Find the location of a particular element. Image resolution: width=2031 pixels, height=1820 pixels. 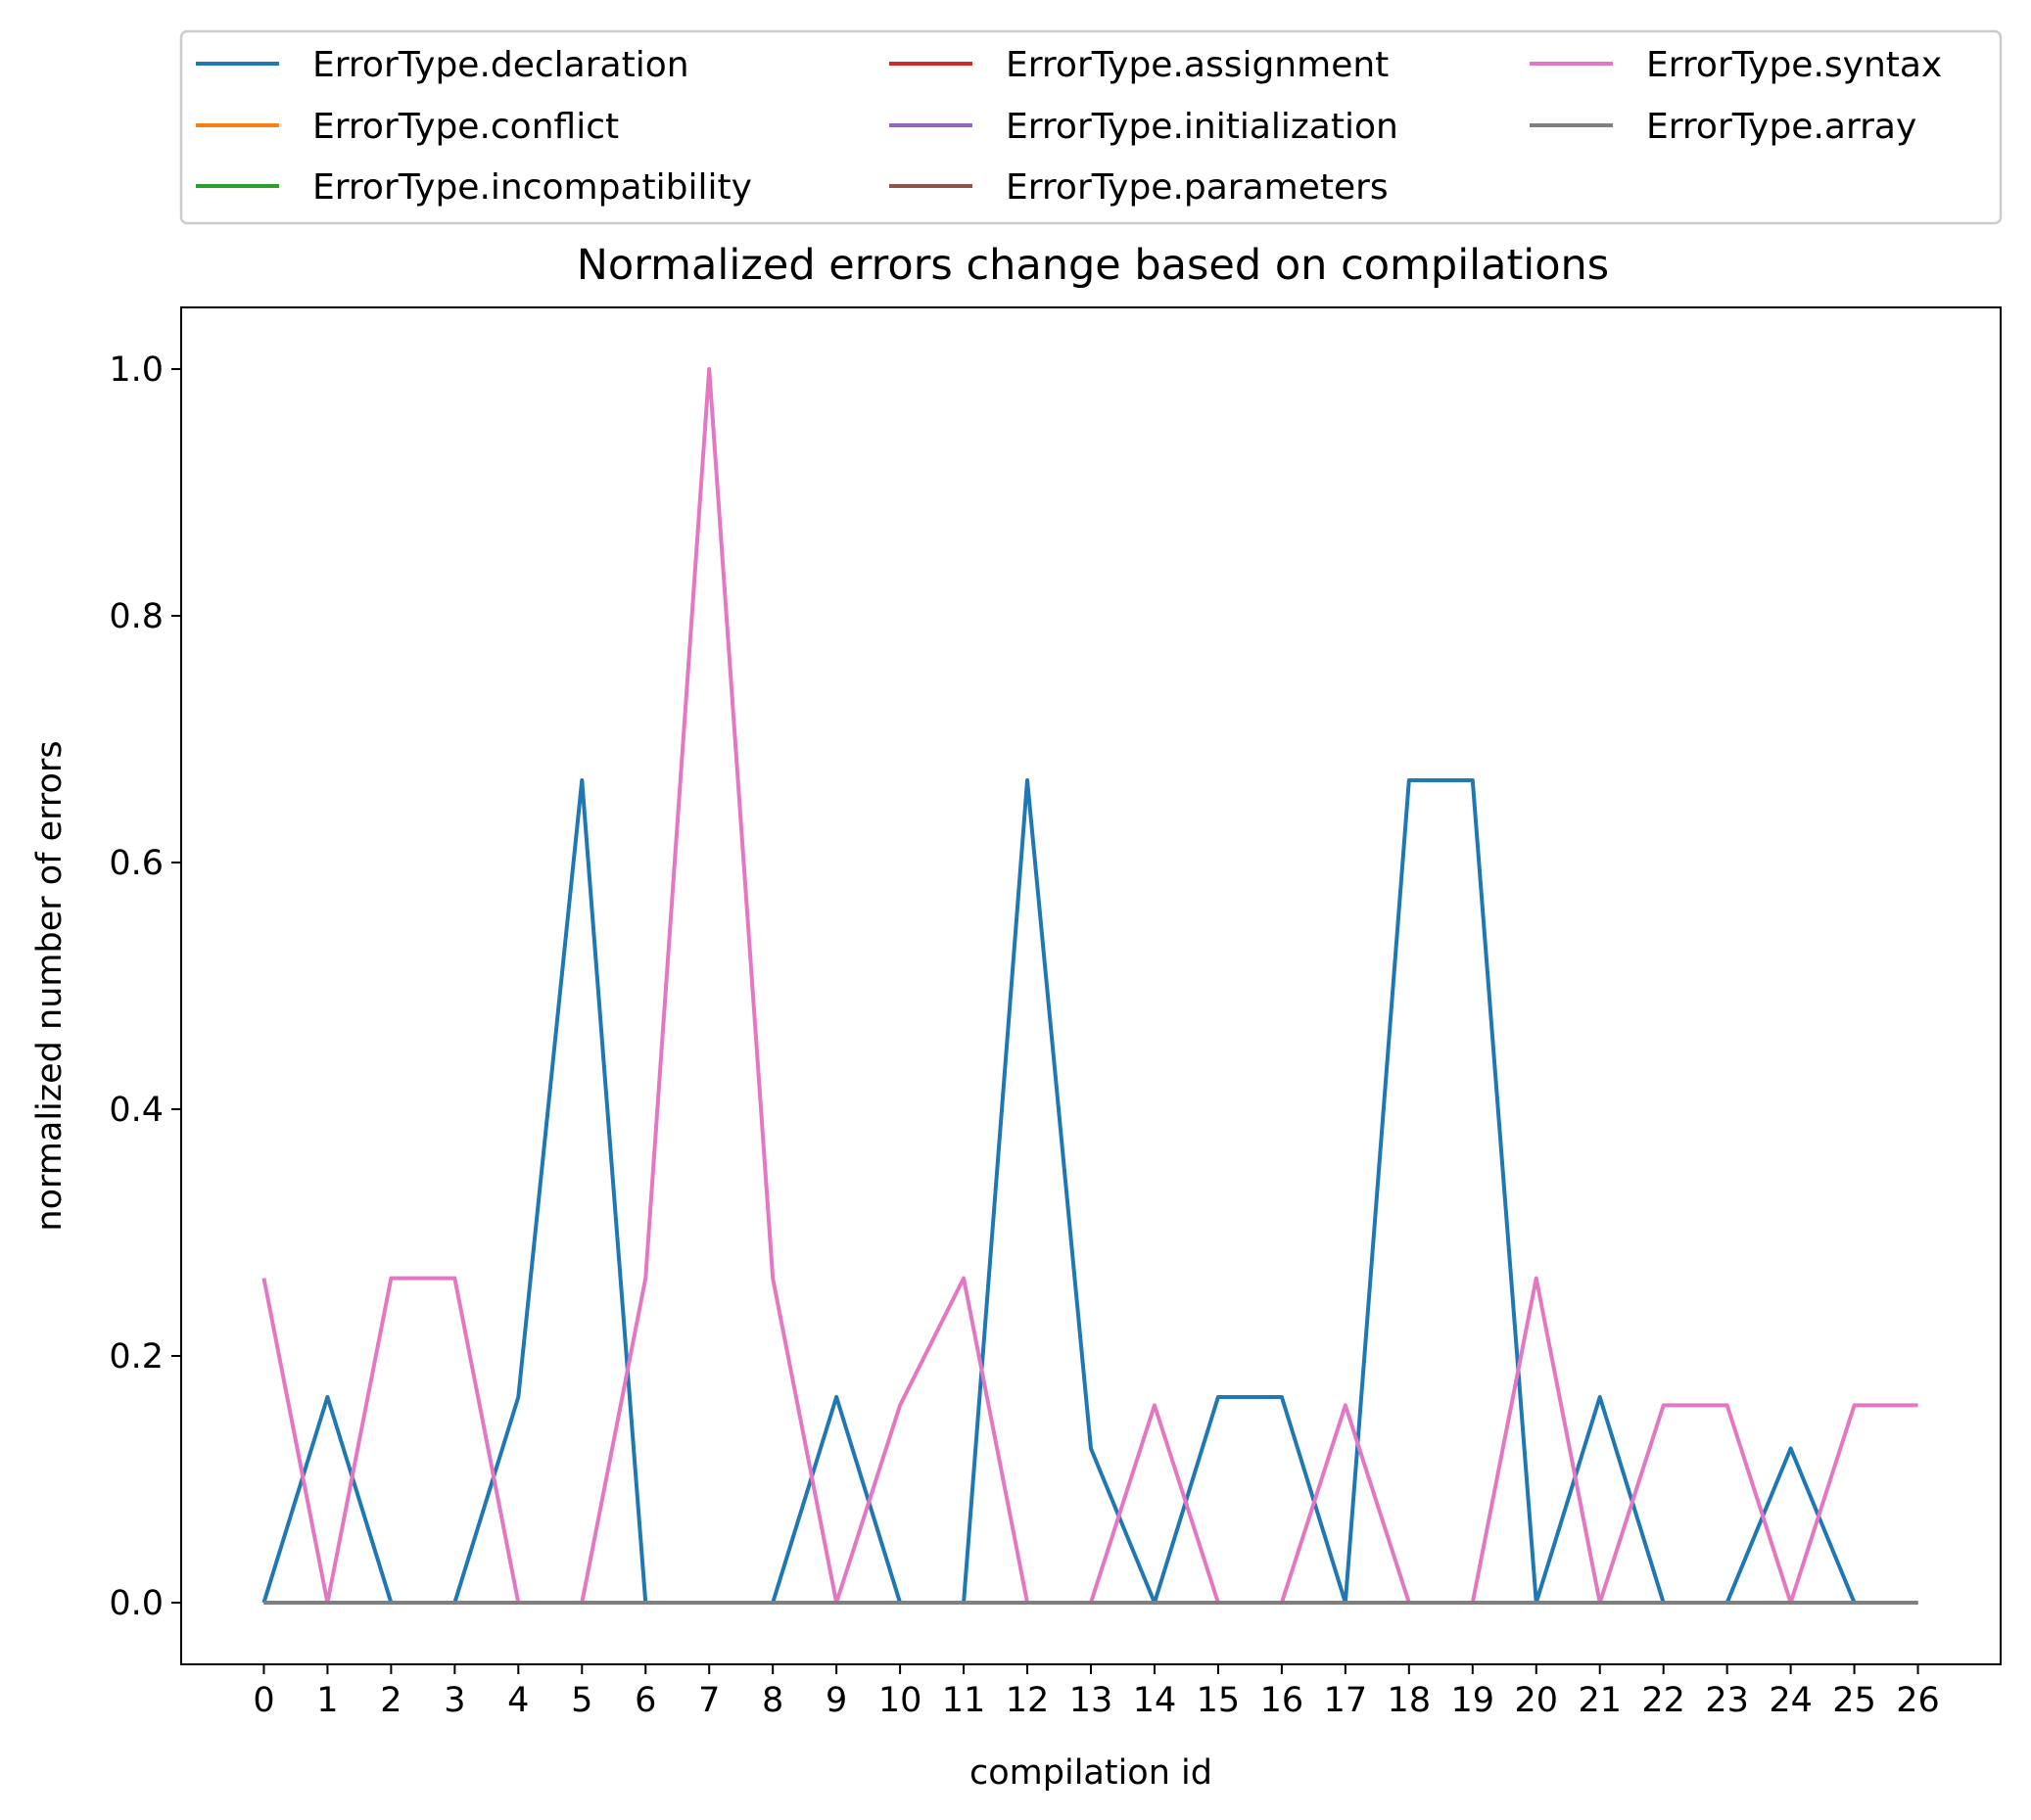

x-tick-label-25: 25 is located at coordinates (1854, 1700).